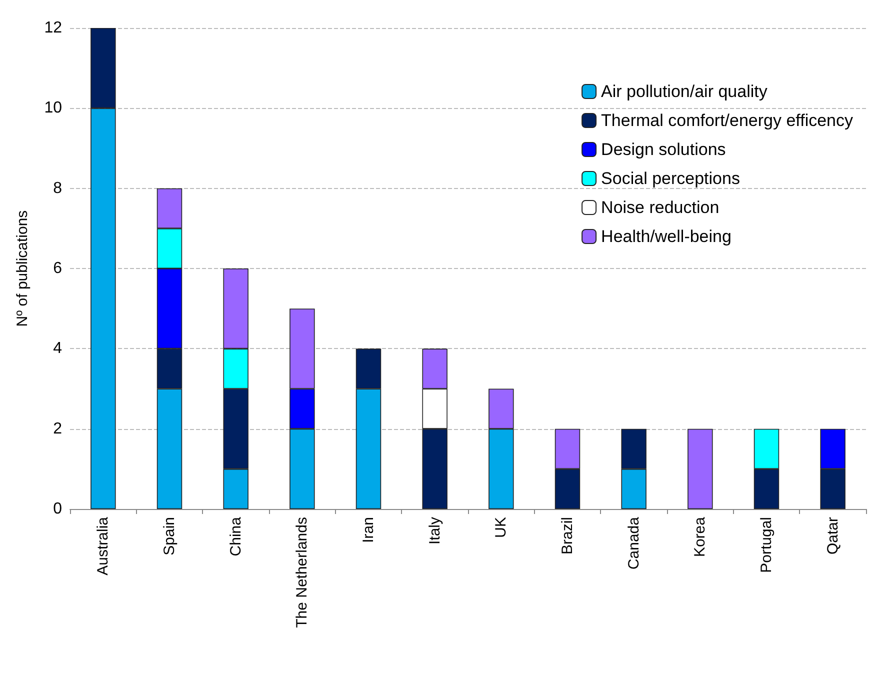 Image resolution: width=878 pixels, height=679 pixels. What do you see at coordinates (501, 527) in the screenshot?
I see `x-tick-label: UK` at bounding box center [501, 527].